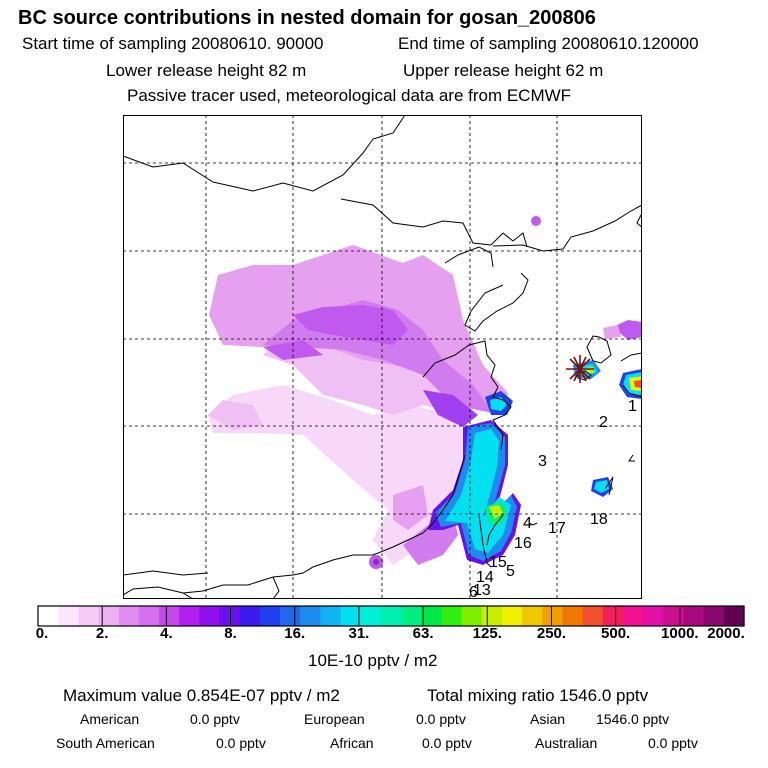 The height and width of the screenshot is (768, 768). What do you see at coordinates (295, 633) in the screenshot?
I see `colorbar-tick-label: 16.` at bounding box center [295, 633].